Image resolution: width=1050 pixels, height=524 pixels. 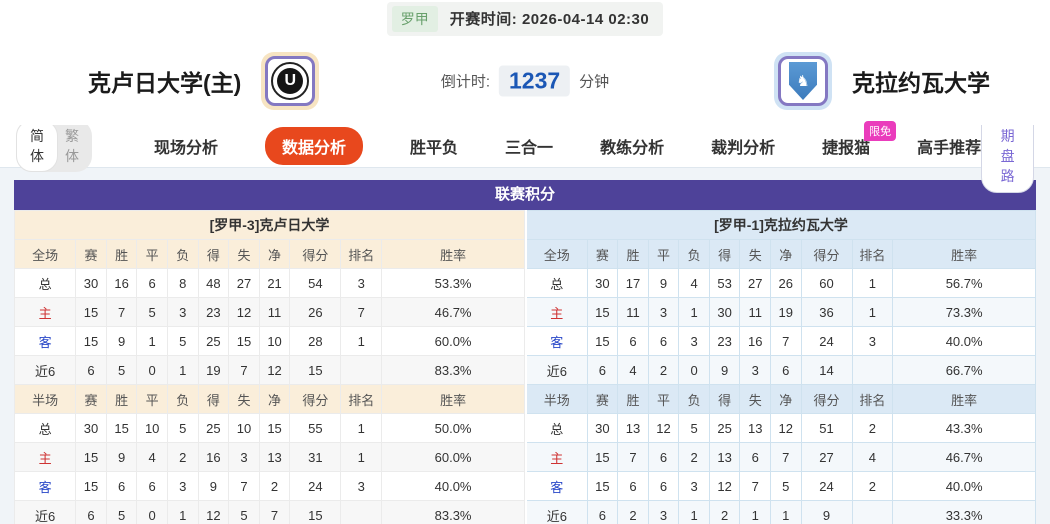 What do you see at coordinates (72, 146) in the screenshot?
I see `lang-traditional: 繁体` at bounding box center [72, 146].